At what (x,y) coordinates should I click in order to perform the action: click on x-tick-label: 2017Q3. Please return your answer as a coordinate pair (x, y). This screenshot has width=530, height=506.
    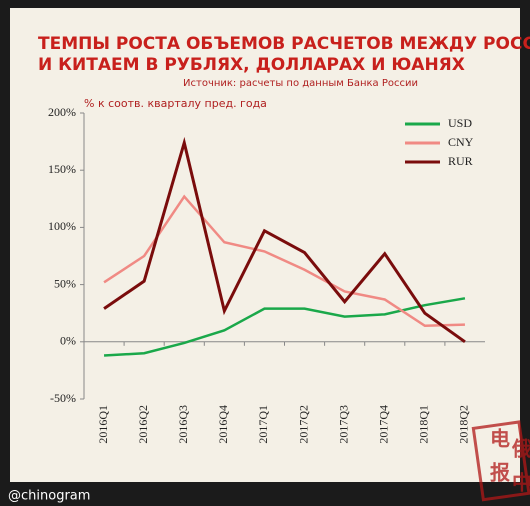
    Looking at the image, I should click on (343, 424).